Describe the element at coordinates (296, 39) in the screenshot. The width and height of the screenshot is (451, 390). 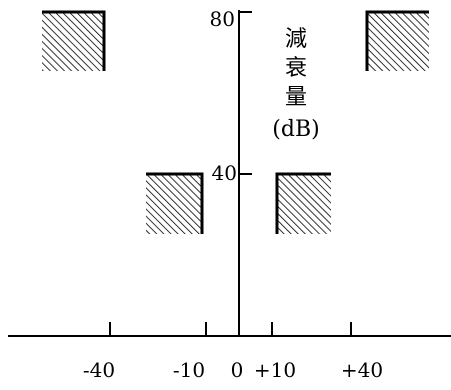
I see `y-label-char-1: 減` at that location.